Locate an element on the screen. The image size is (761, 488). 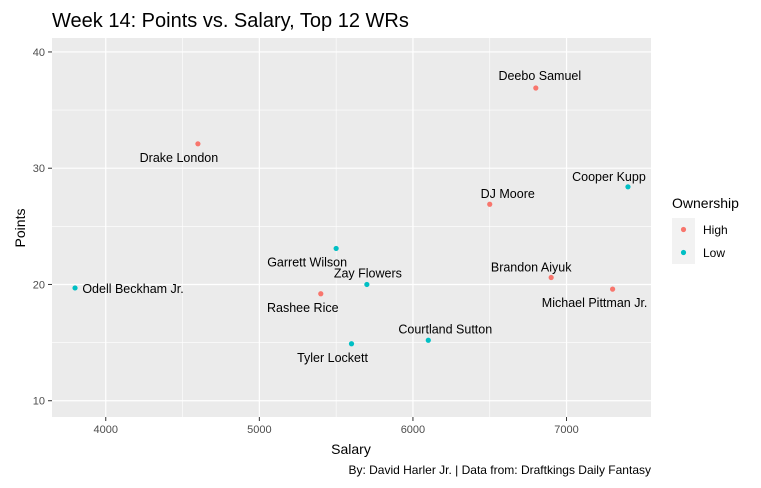
point-label: Rashee Rice is located at coordinates (303, 308).